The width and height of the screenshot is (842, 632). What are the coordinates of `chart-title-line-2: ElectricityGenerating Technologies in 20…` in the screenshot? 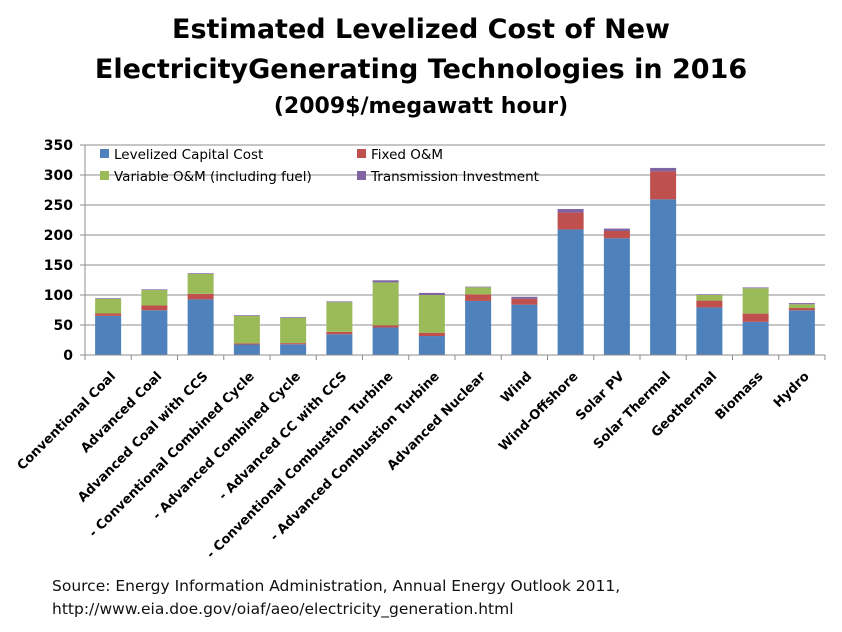 It's located at (421, 69).